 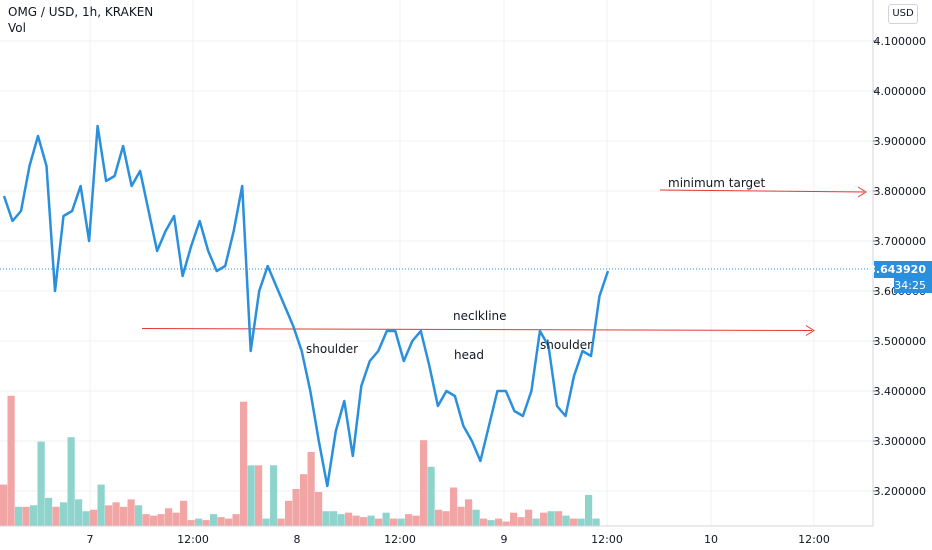 What do you see at coordinates (458, 539) in the screenshot?
I see `time-axis: 7 12:00 8 12:00 9 12:00 10 12:00` at bounding box center [458, 539].